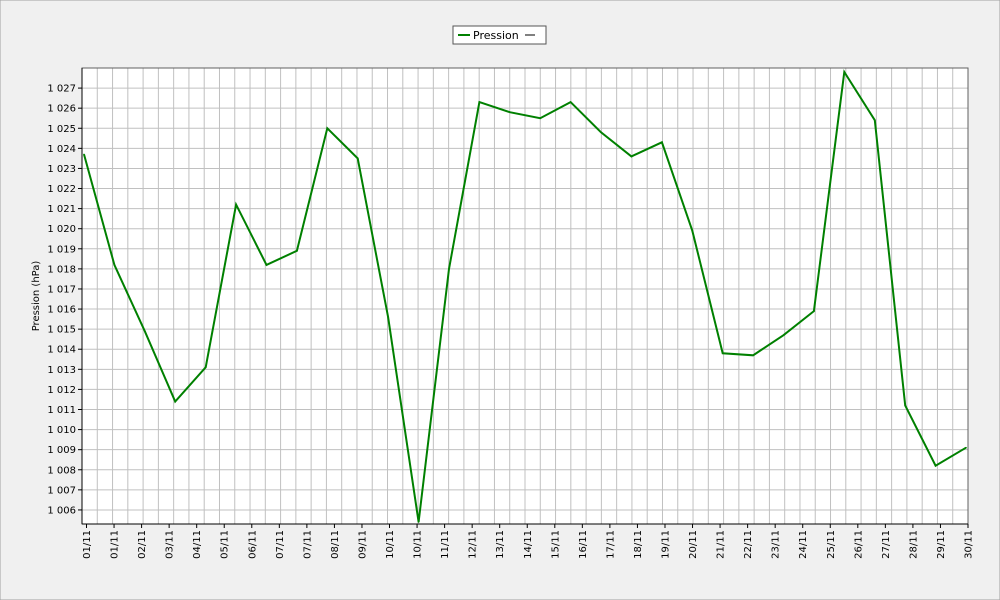 The height and width of the screenshot is (600, 1000). I want to click on x-tick-label: 25/11, so click(831, 544).